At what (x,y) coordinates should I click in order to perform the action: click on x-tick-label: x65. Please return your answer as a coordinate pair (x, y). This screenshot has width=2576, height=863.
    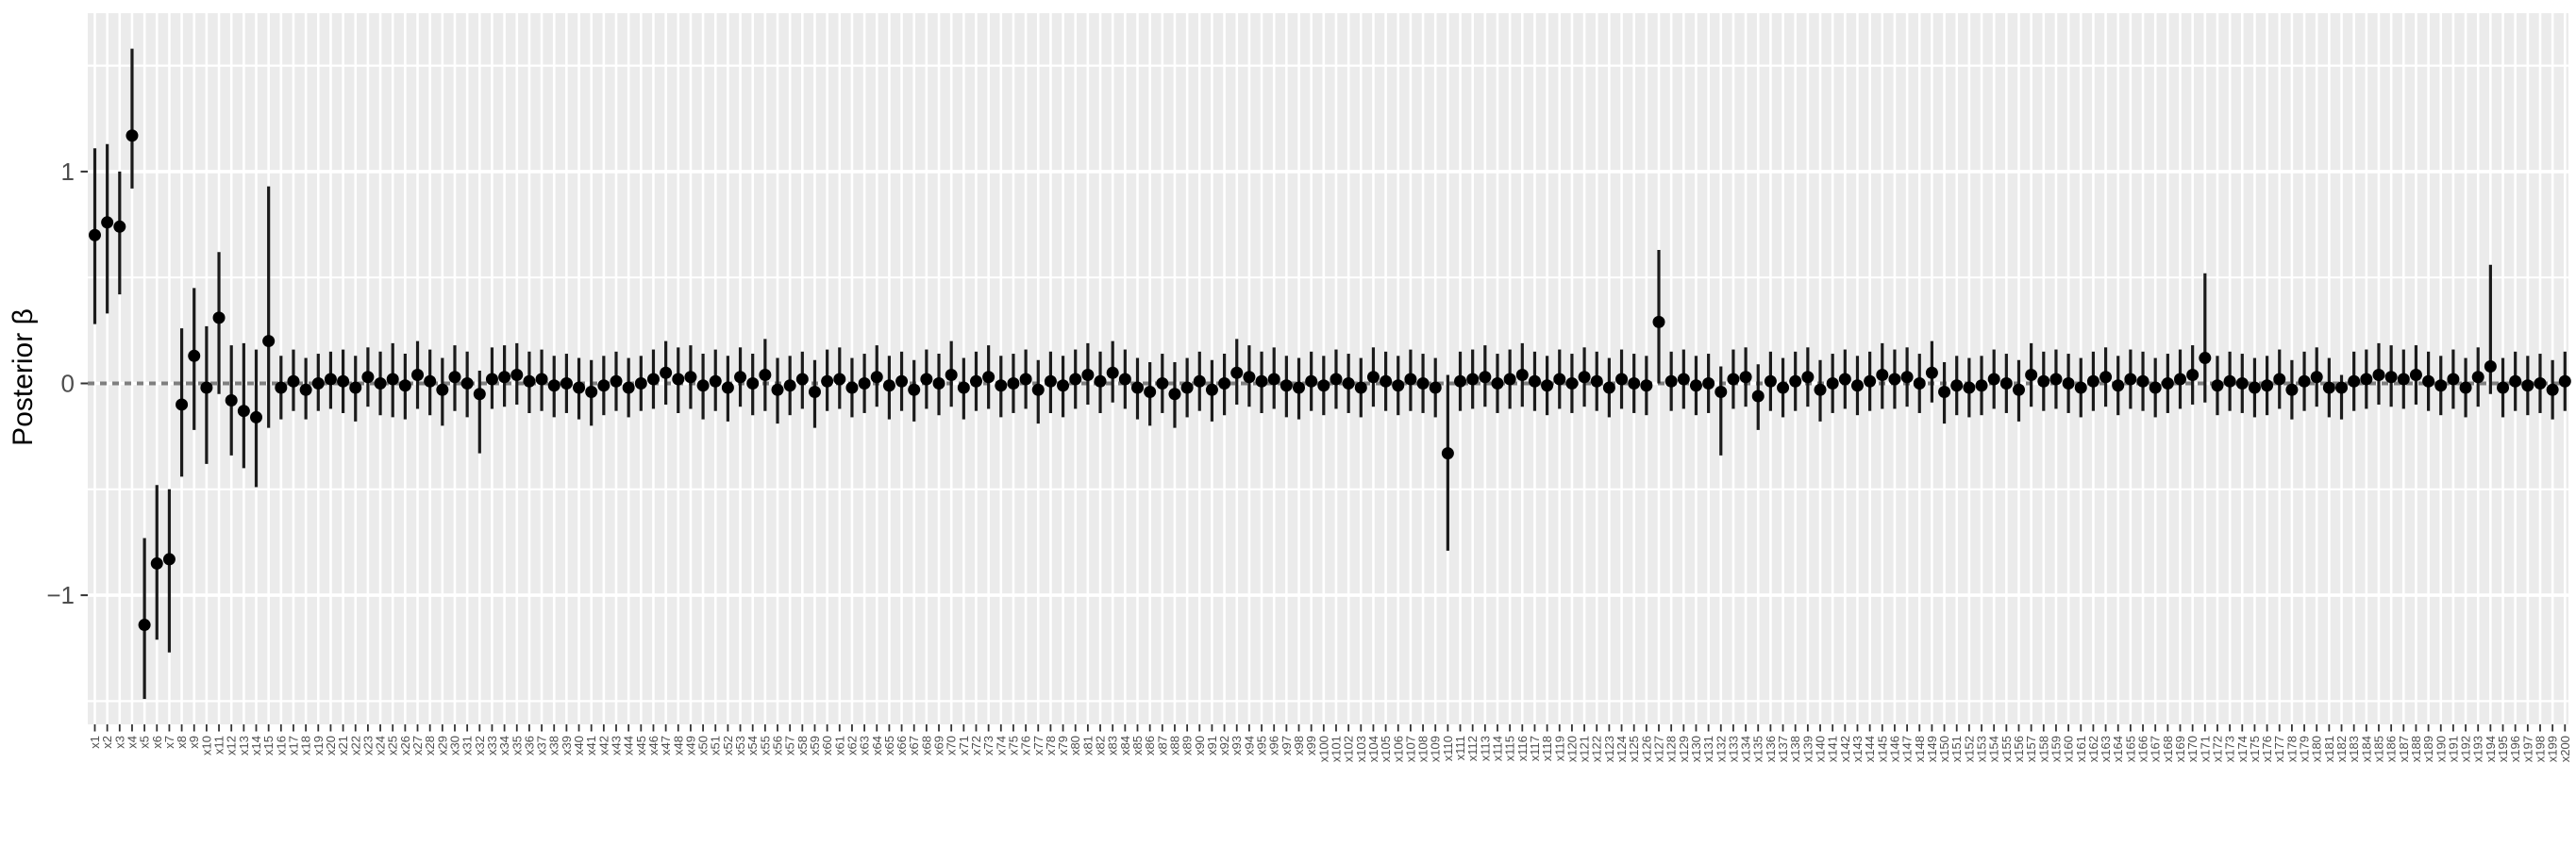
    Looking at the image, I should click on (889, 746).